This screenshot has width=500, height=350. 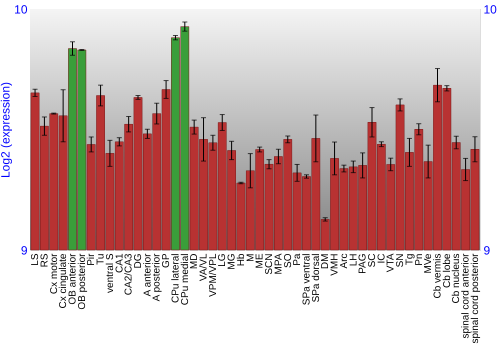 I want to click on x-tick-label: Cx cingulate, so click(x=64, y=281).